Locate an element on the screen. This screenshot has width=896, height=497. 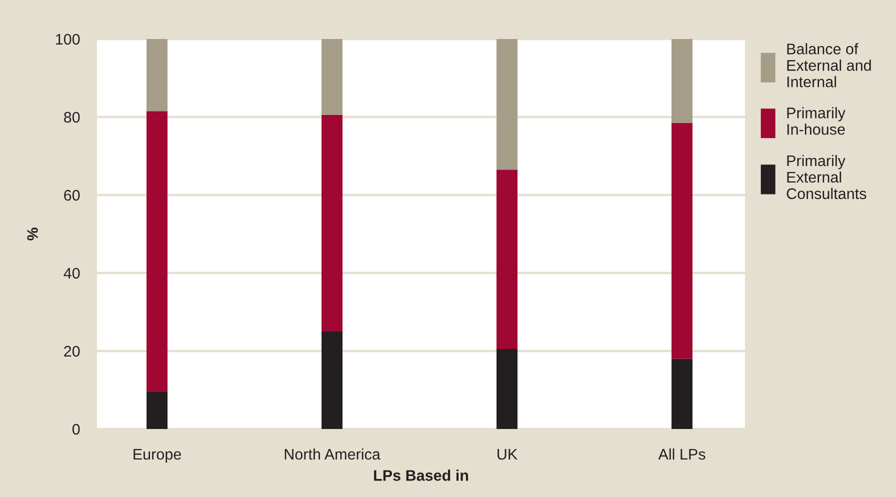
y-tick-label: 60 is located at coordinates (72, 195).